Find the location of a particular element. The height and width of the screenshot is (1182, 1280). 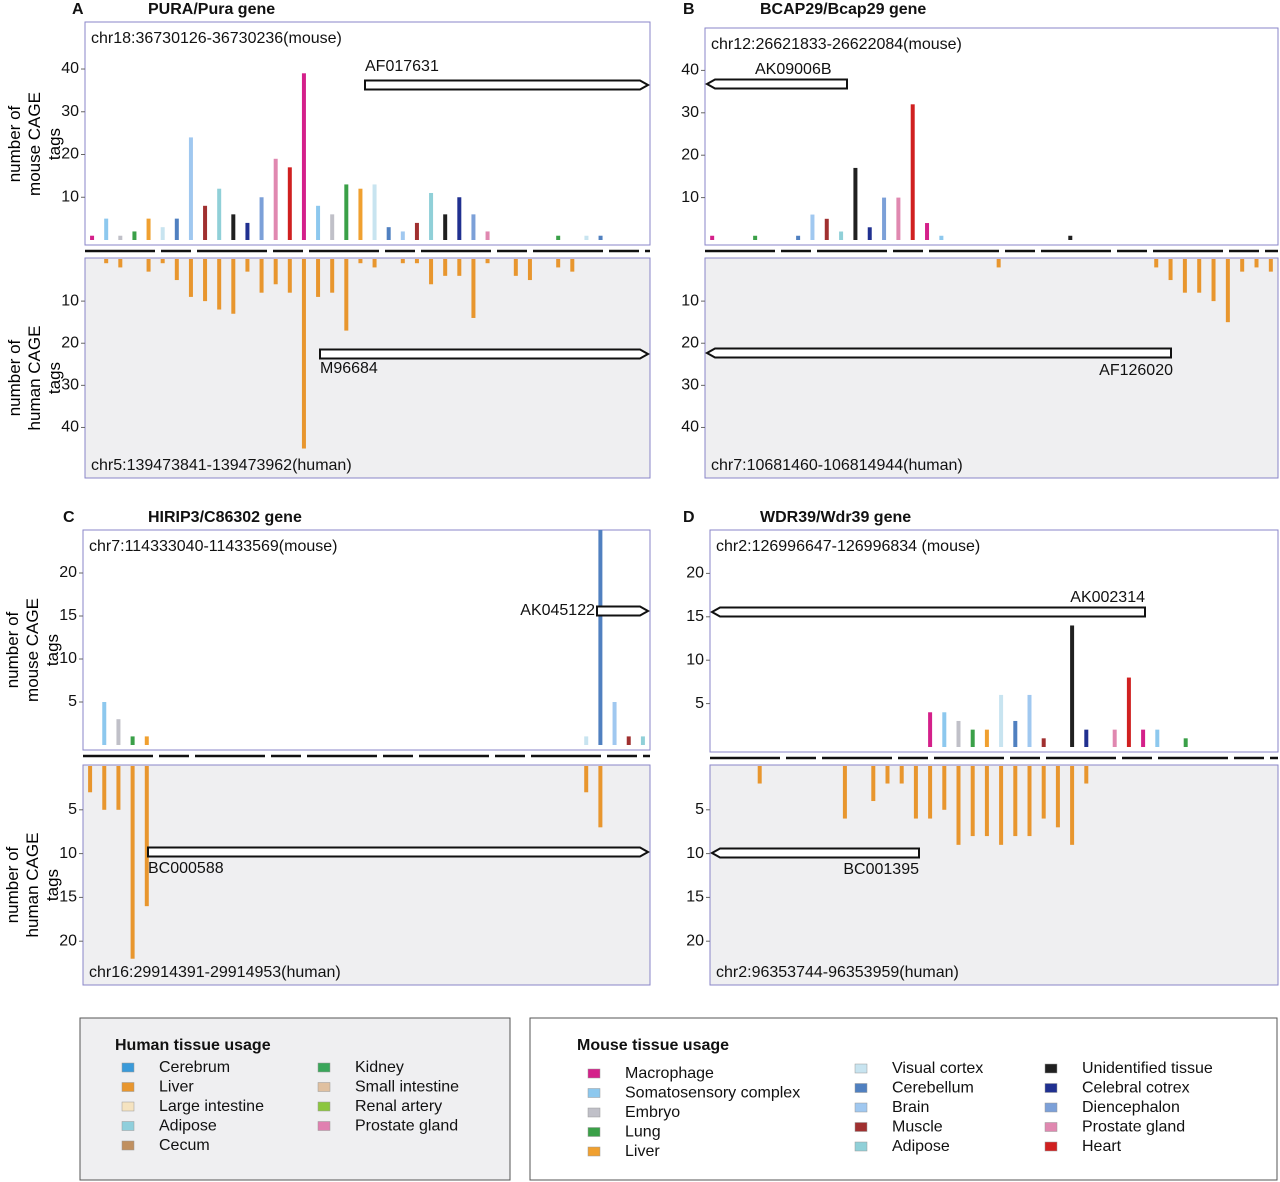

legend-label: Heart is located at coordinates (1102, 1146).